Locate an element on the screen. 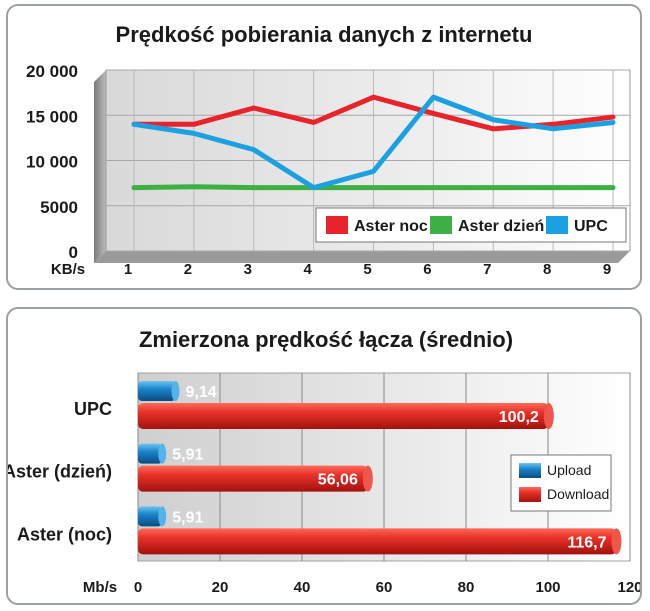 This screenshot has width=650, height=611. y-axis-unit-label: KB/s is located at coordinates (68, 269).